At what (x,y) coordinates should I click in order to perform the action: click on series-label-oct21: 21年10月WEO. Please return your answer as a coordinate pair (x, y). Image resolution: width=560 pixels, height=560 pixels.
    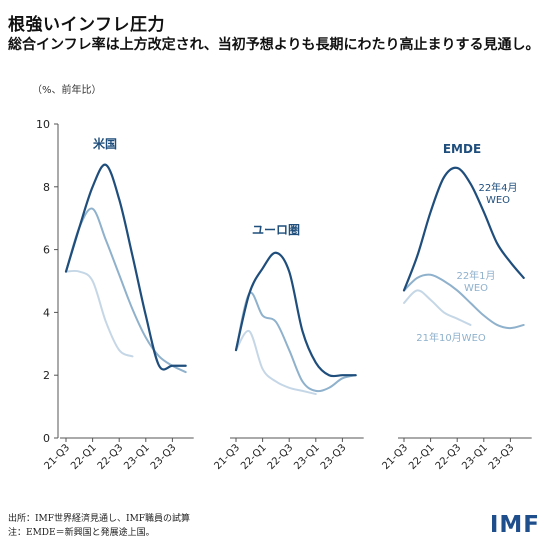
    Looking at the image, I should click on (451, 337).